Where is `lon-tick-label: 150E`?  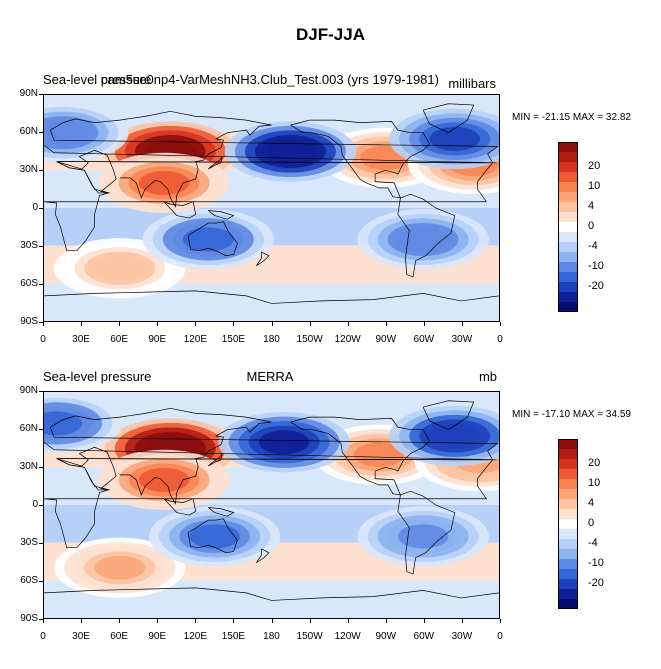 lon-tick-label: 150E is located at coordinates (233, 636).